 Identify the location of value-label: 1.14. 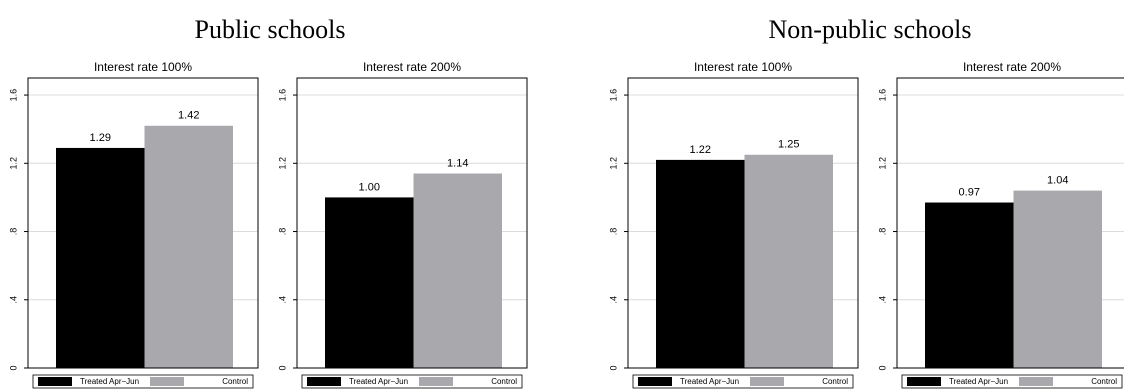
(457, 163).